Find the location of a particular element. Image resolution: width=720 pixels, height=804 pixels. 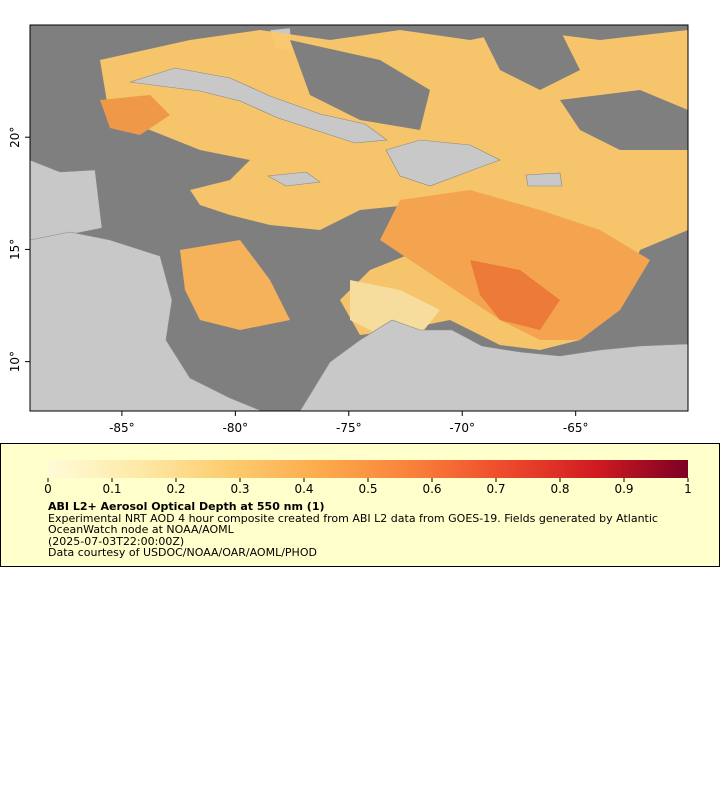

colorbar-tick-label: 0.5 is located at coordinates (367, 489).